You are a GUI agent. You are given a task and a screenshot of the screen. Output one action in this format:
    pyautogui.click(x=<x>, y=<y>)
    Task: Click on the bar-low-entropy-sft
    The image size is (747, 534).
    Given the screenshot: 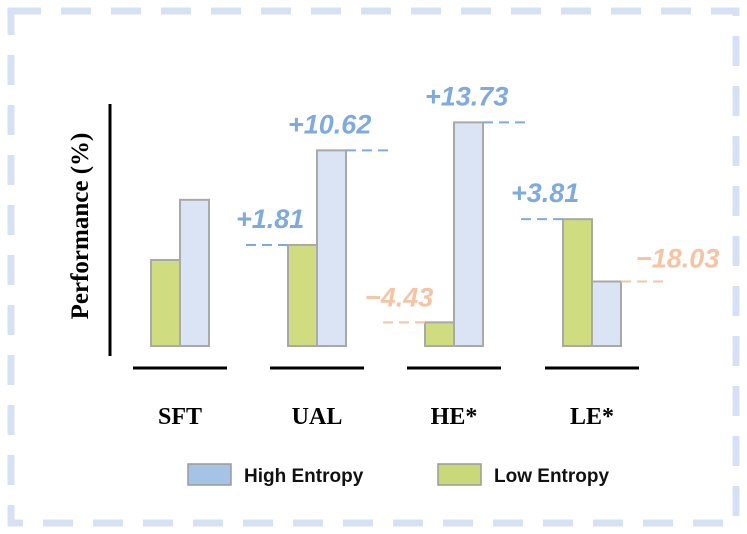 What is the action you would take?
    pyautogui.click(x=165, y=303)
    